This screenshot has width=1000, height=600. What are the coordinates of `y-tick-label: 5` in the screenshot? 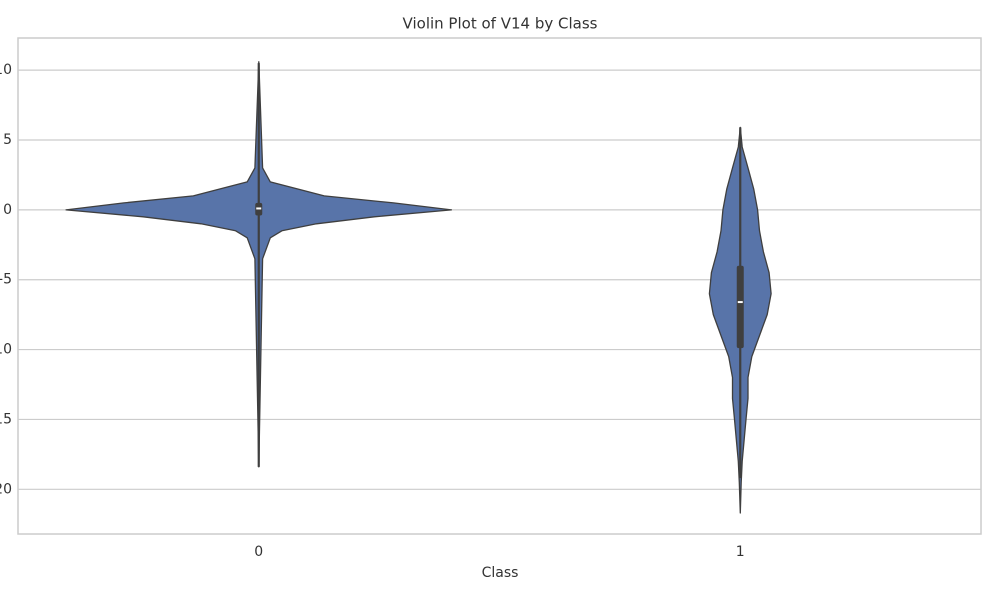 It's located at (7, 140).